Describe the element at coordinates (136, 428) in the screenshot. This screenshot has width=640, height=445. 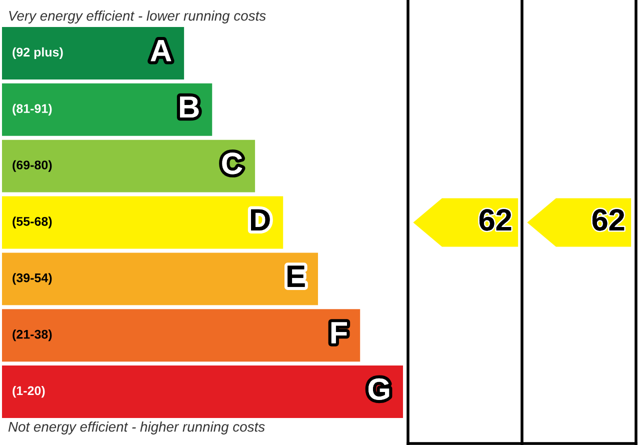
I see `annotation: Not energy efficient - higher running costs` at that location.